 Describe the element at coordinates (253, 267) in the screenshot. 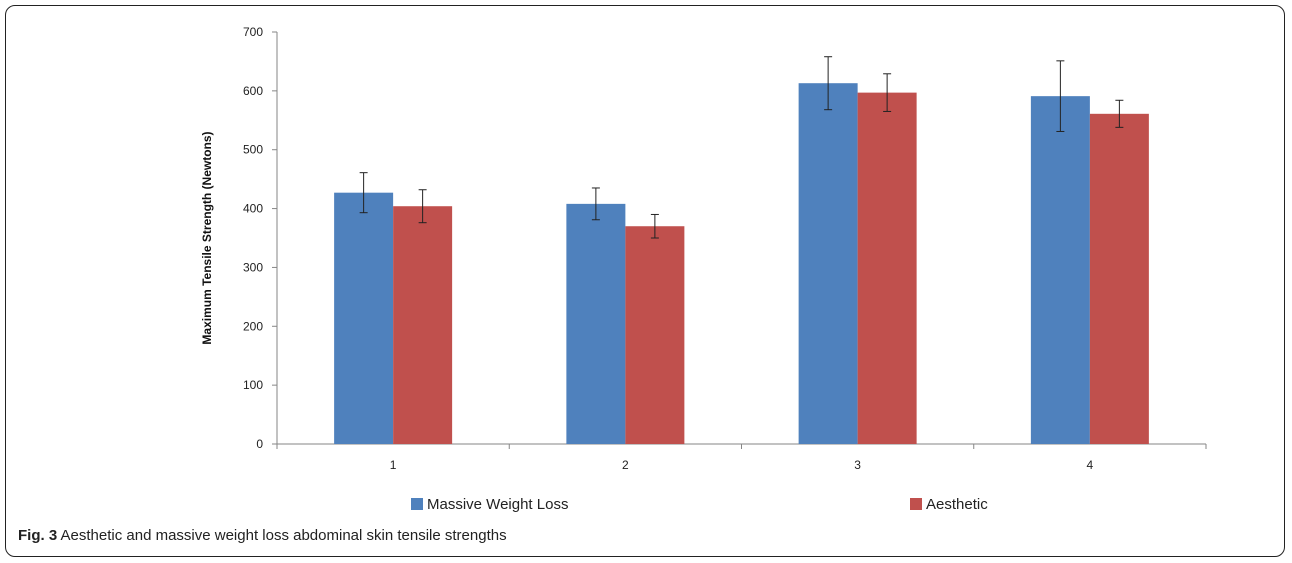

I see `y-tick-label: 300` at that location.